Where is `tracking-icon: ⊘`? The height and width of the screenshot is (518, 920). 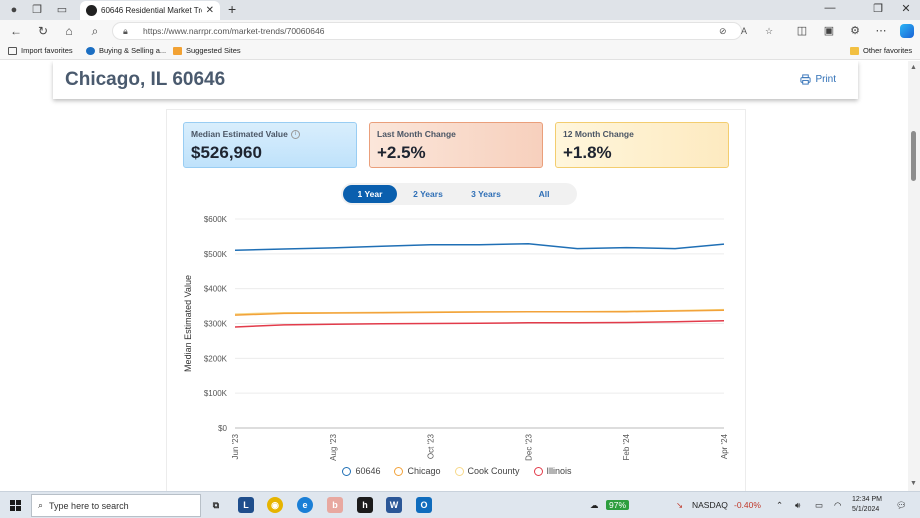 tracking-icon: ⊘ is located at coordinates (723, 31).